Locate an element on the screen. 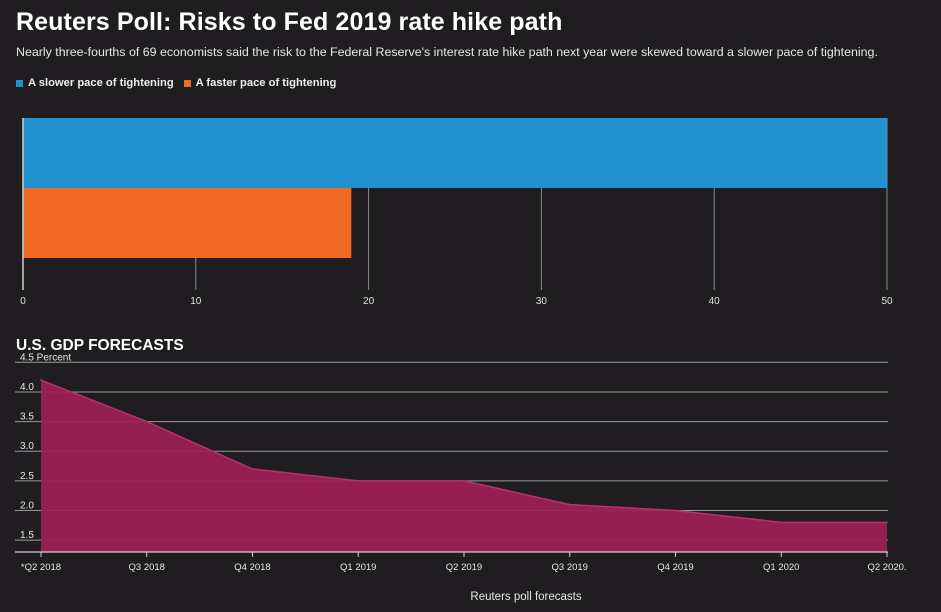 This screenshot has width=941, height=612. y-tick-label: 3.0 is located at coordinates (27, 446).